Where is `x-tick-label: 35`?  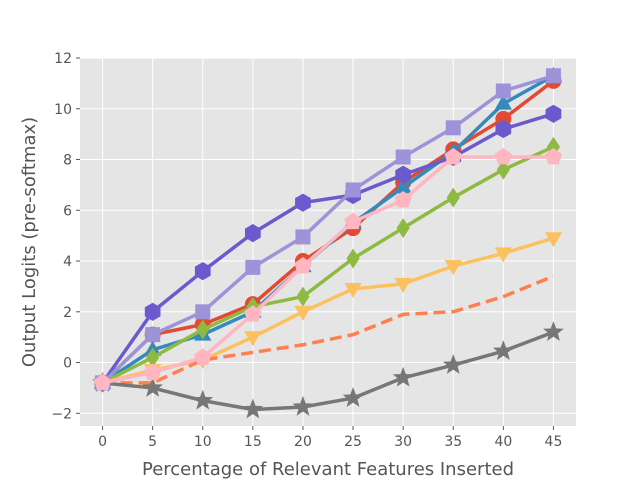
x-tick-label: 35 is located at coordinates (453, 442).